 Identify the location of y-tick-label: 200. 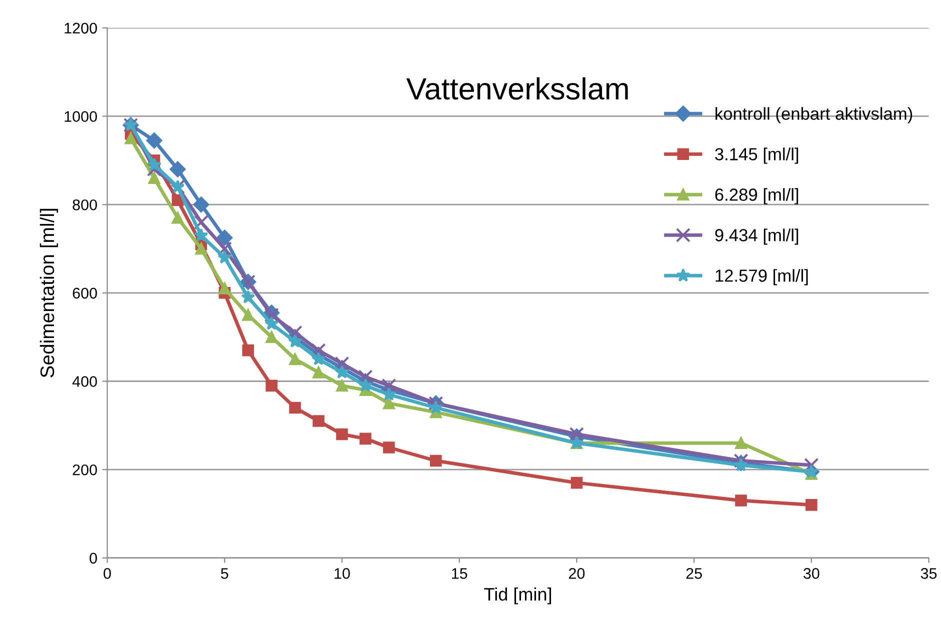
(84, 470).